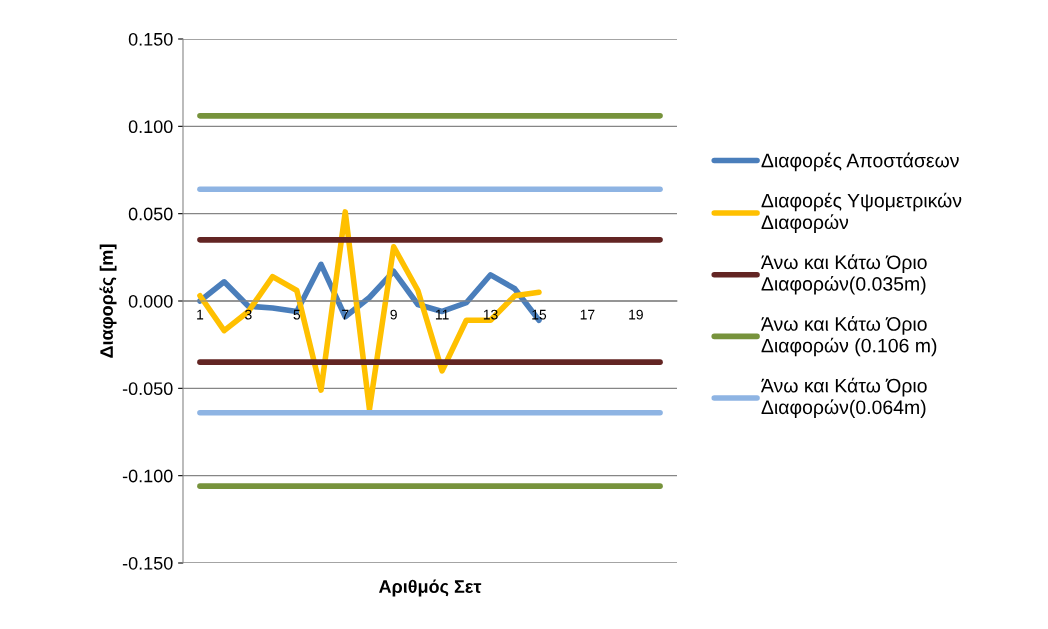 This screenshot has height=629, width=1048. Describe the element at coordinates (490, 314) in the screenshot. I see `x-tick-label: 13` at that location.